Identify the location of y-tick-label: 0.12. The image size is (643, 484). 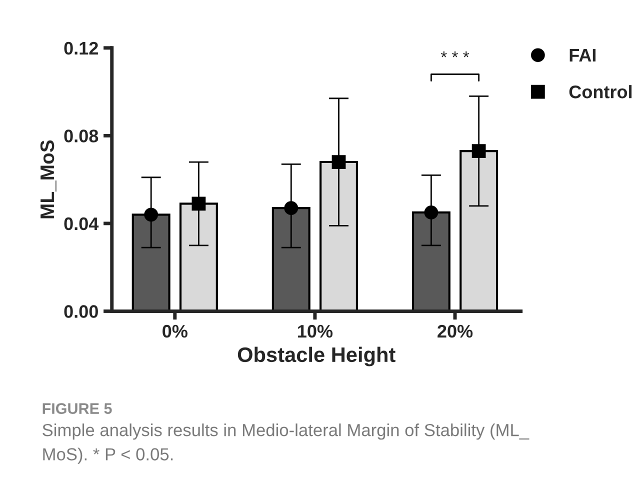
(81, 48).